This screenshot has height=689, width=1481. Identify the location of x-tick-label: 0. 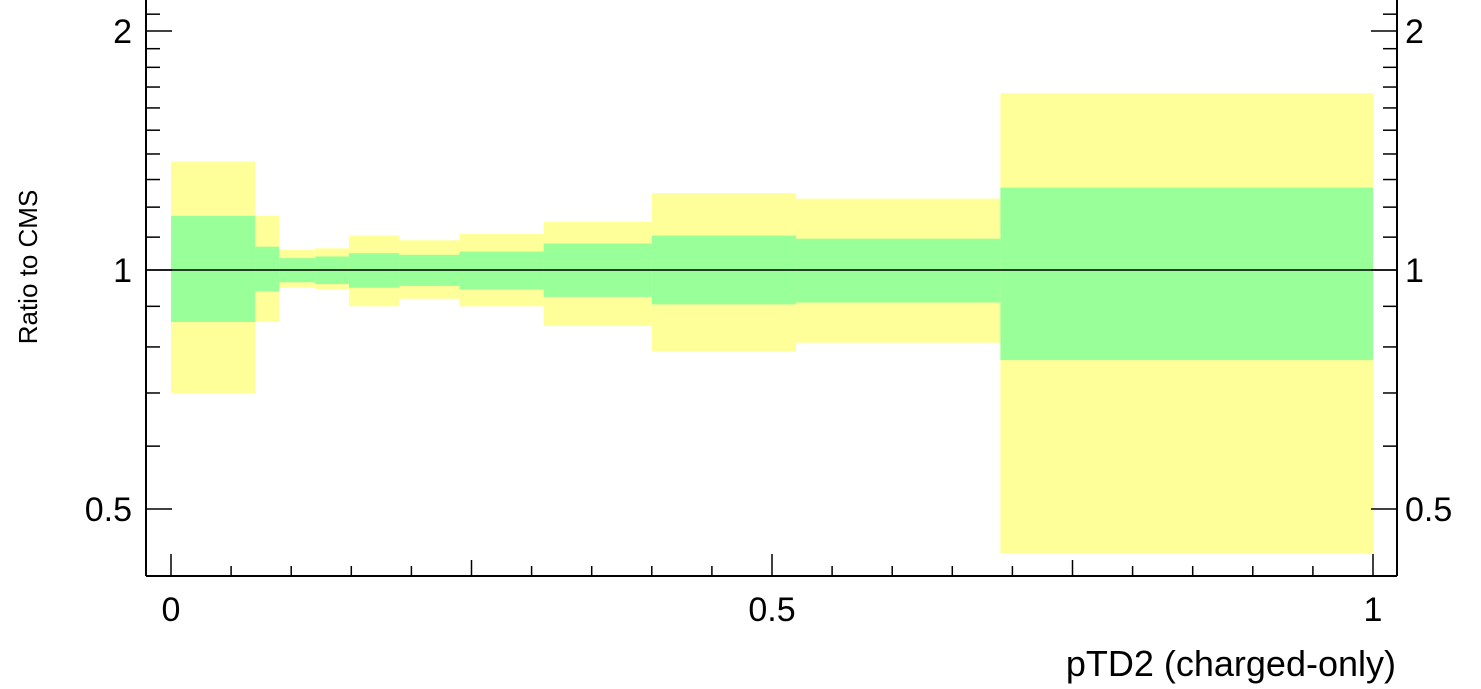
(171, 610).